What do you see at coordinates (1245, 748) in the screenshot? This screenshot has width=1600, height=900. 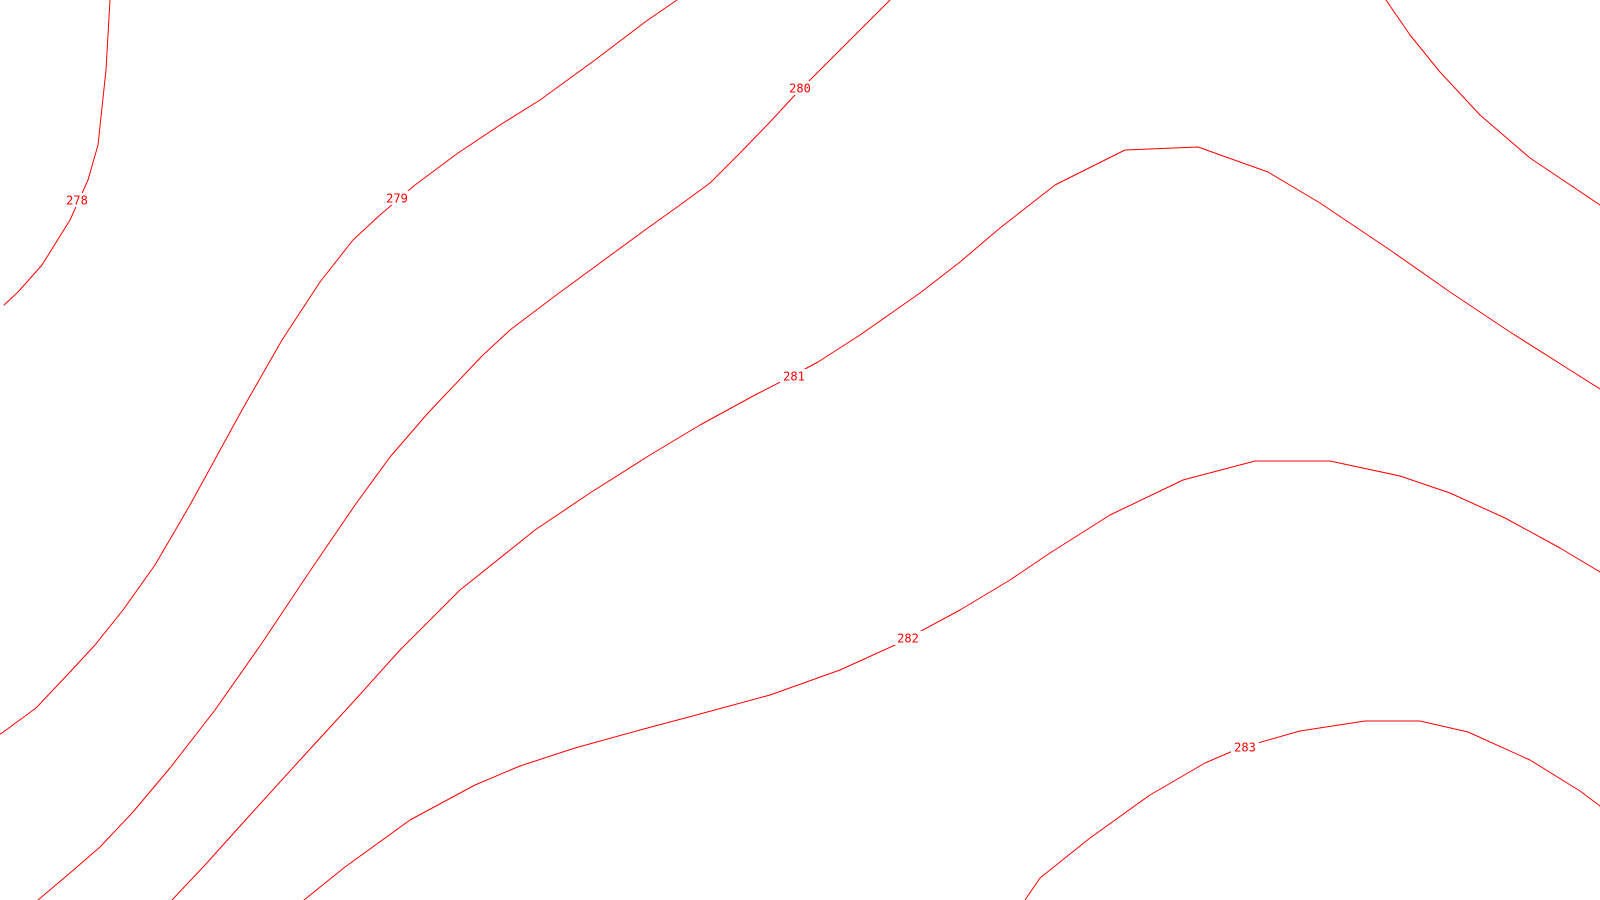 I see `contour-label-283: 283` at bounding box center [1245, 748].